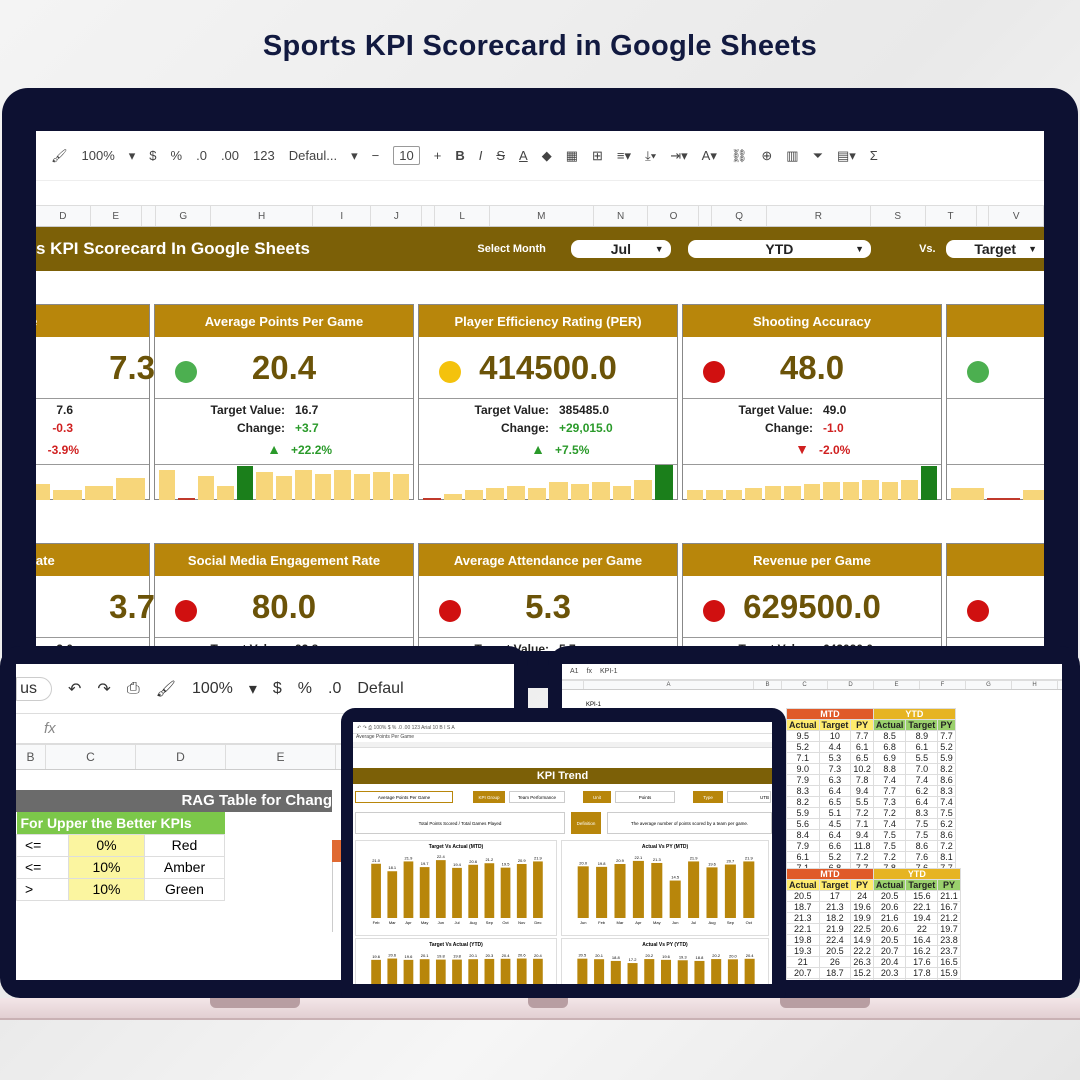 The image size is (1080, 1080). Describe the element at coordinates (342, 216) in the screenshot. I see `col-header: I` at that location.